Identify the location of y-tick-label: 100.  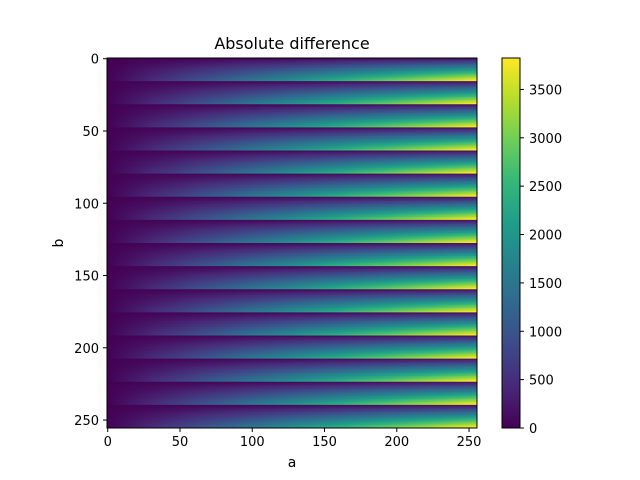
(86, 204).